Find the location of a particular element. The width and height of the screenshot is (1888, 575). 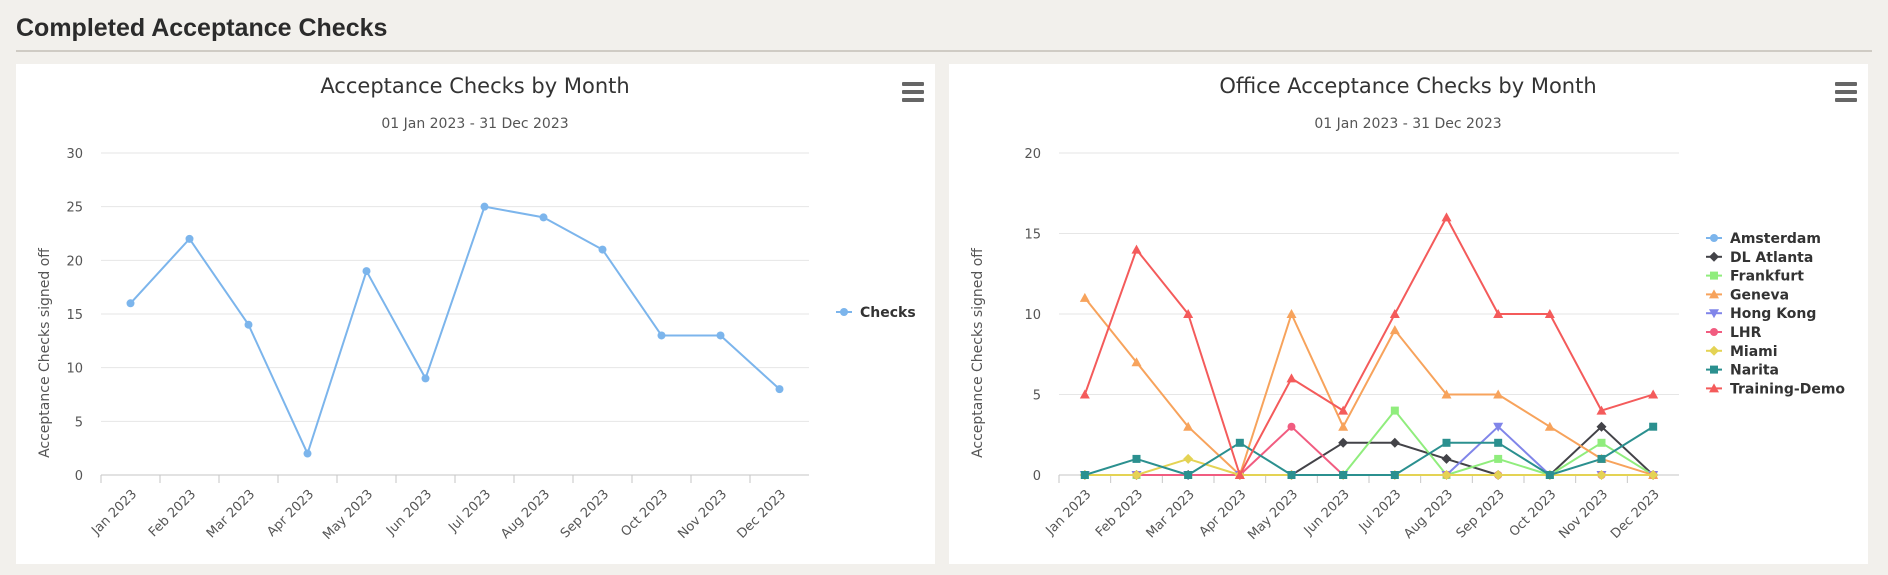

series-training-demo is located at coordinates (1369, 345).